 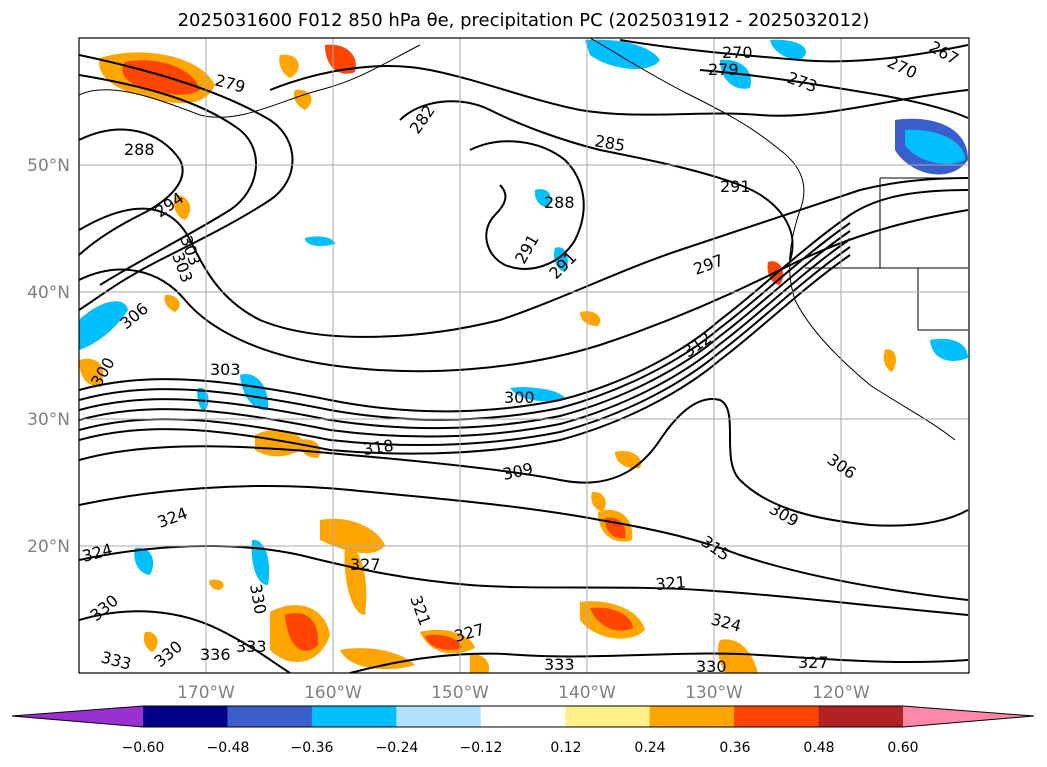 I want to click on lon-label: 170°W, so click(x=206, y=693).